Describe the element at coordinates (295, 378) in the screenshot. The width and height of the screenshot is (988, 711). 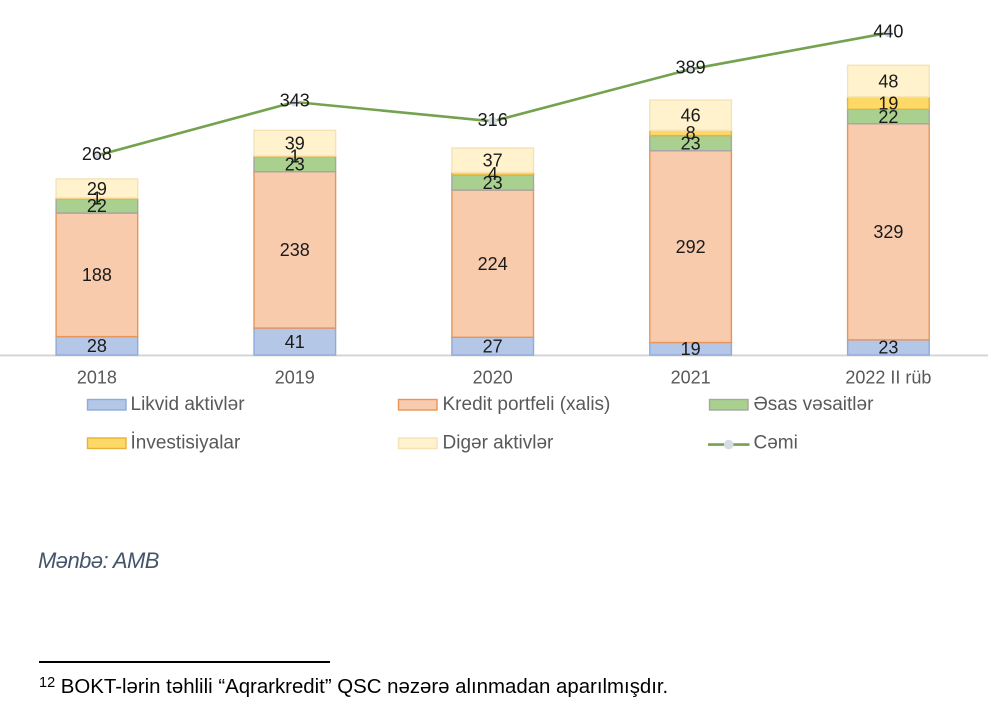
I see `svg-text: 2019` at that location.